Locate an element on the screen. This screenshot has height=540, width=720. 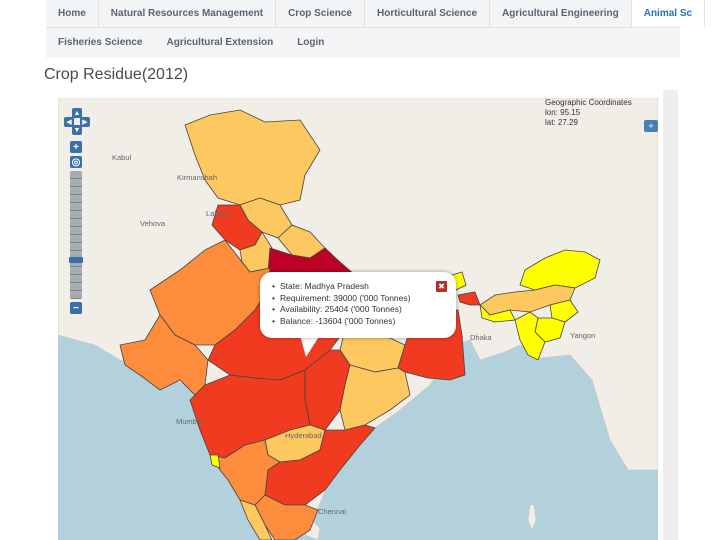
state-nagaland is located at coordinates (564, 311).